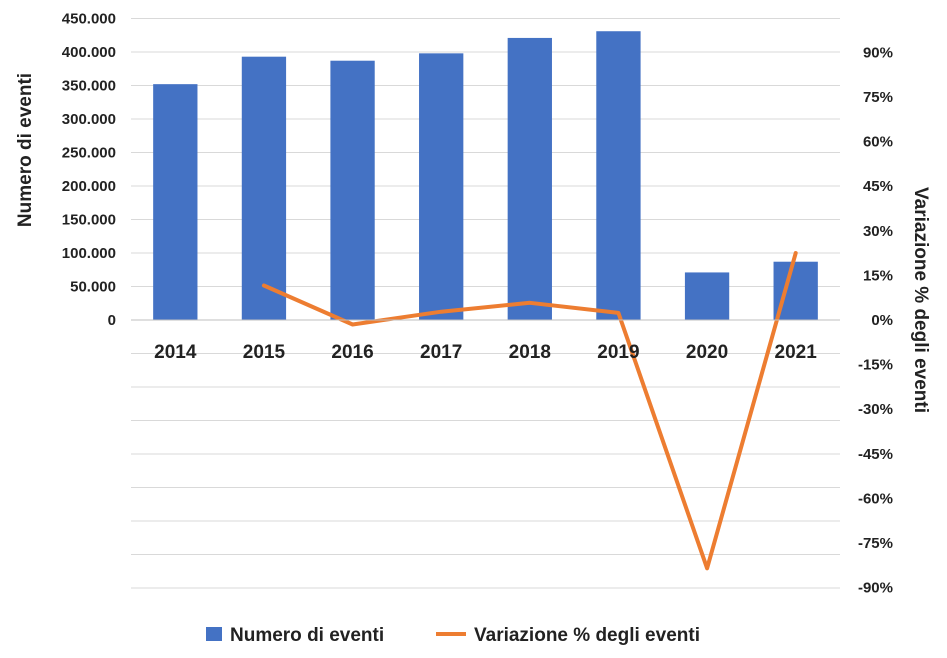 The width and height of the screenshot is (947, 658). Describe the element at coordinates (93, 287) in the screenshot. I see `left-tick-label: 50.000` at that location.